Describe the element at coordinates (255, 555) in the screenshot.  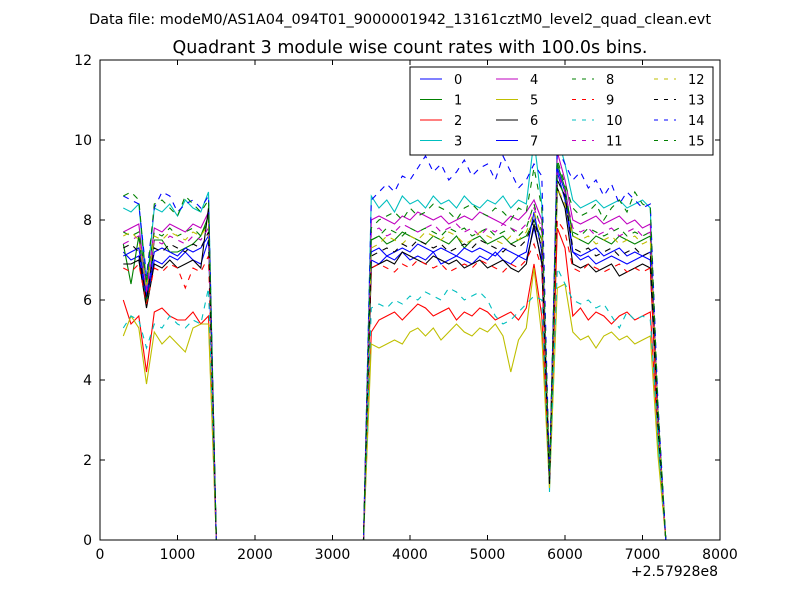
I see `x-tick-label: 2000` at that location.